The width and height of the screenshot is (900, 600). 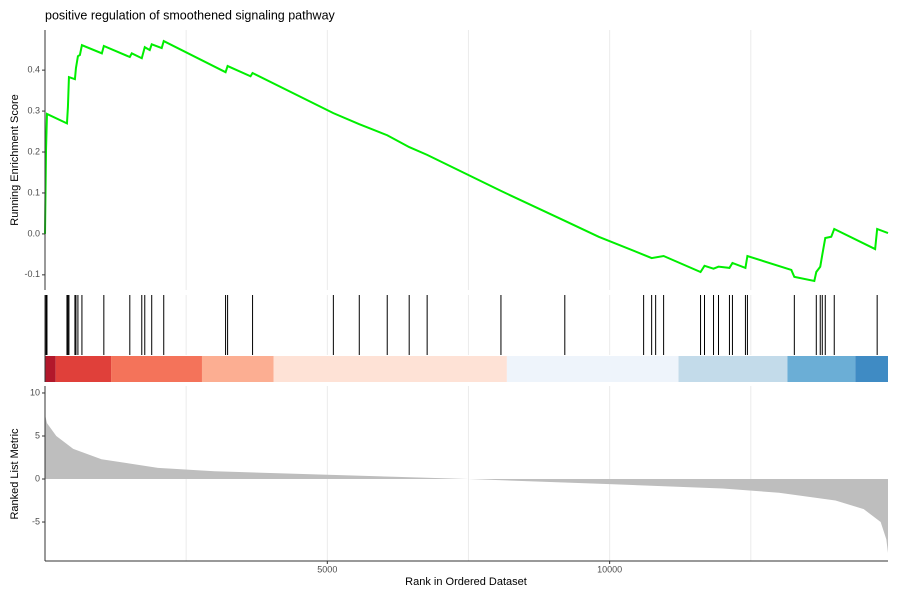 I want to click on y-tick-label: 10, so click(x=35, y=392).